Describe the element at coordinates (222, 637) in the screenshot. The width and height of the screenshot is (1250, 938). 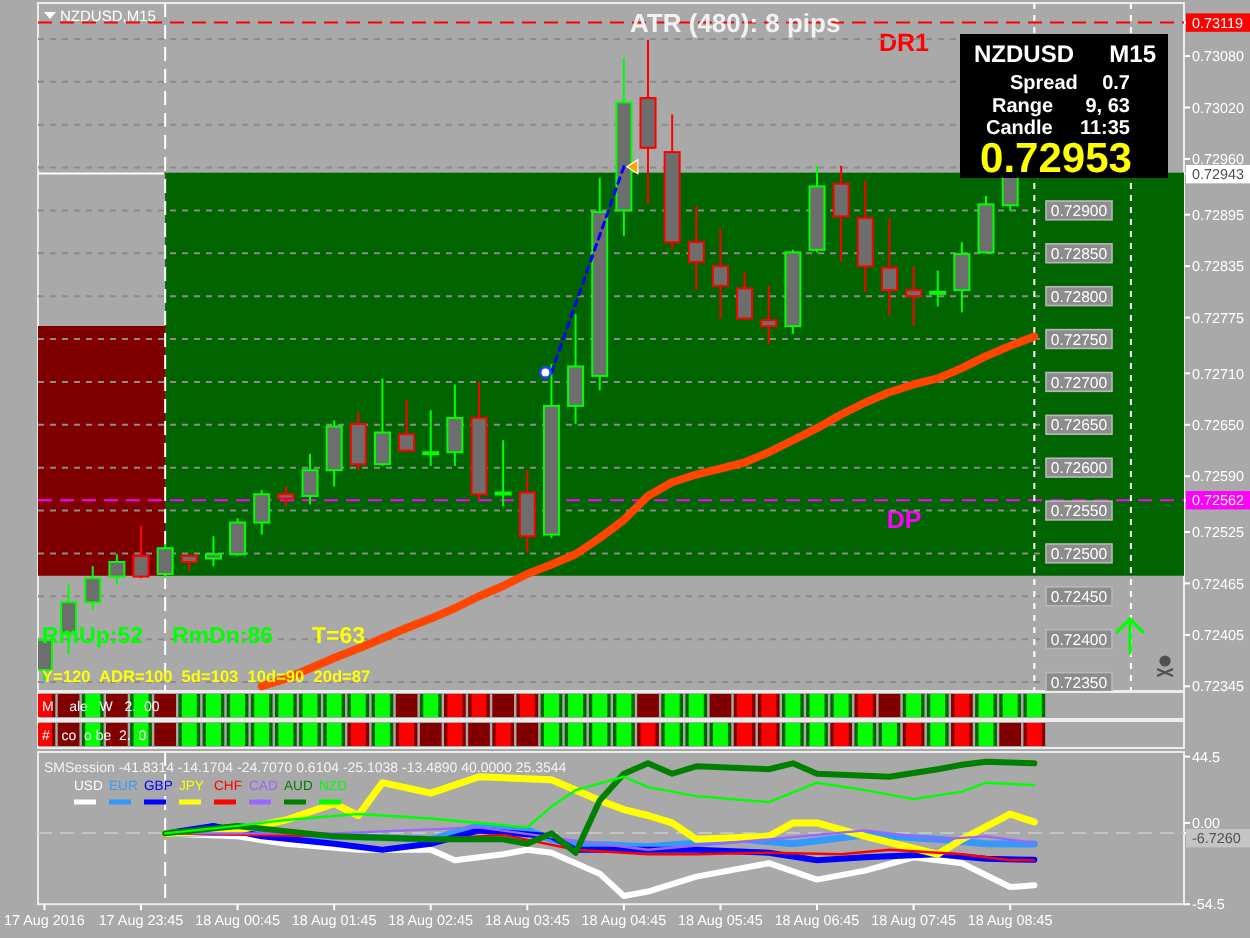
I see `annotation: RmDn:86` at that location.